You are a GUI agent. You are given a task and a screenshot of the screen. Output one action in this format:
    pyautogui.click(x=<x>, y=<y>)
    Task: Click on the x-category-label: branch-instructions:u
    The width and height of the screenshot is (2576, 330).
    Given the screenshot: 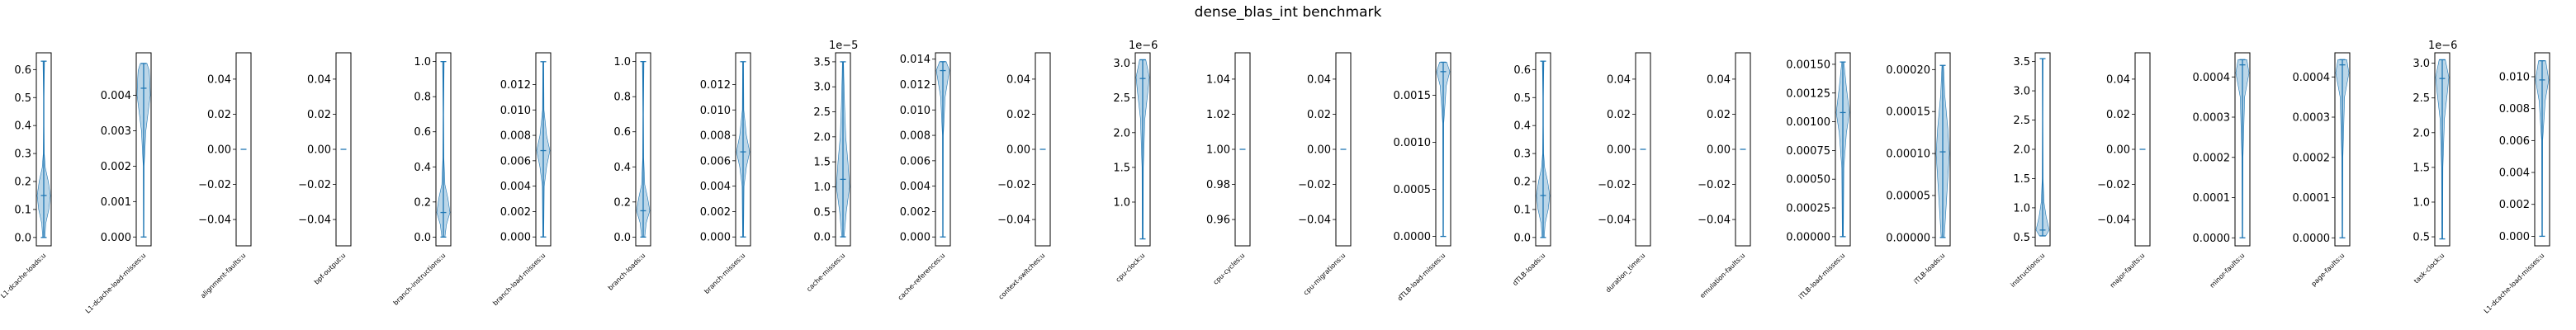 What is the action you would take?
    pyautogui.click(x=419, y=279)
    